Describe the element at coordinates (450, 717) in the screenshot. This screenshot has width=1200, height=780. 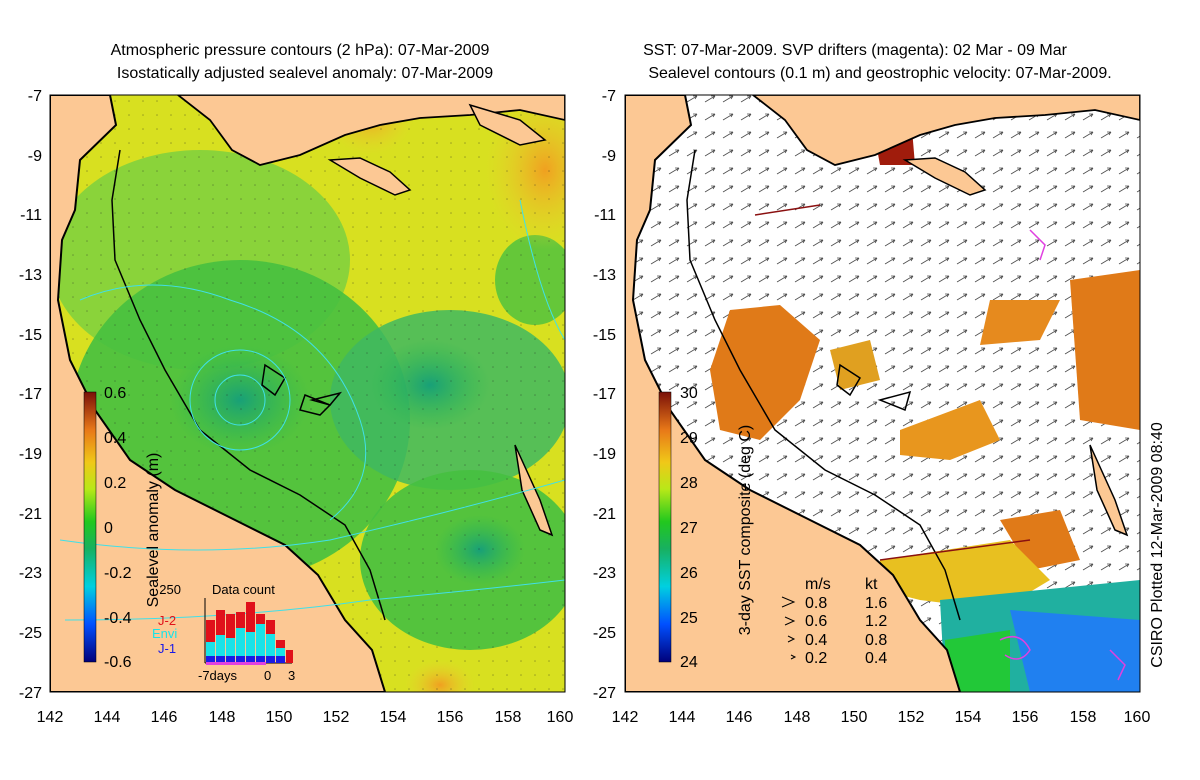
I see `left-lon-tick: 156` at that location.